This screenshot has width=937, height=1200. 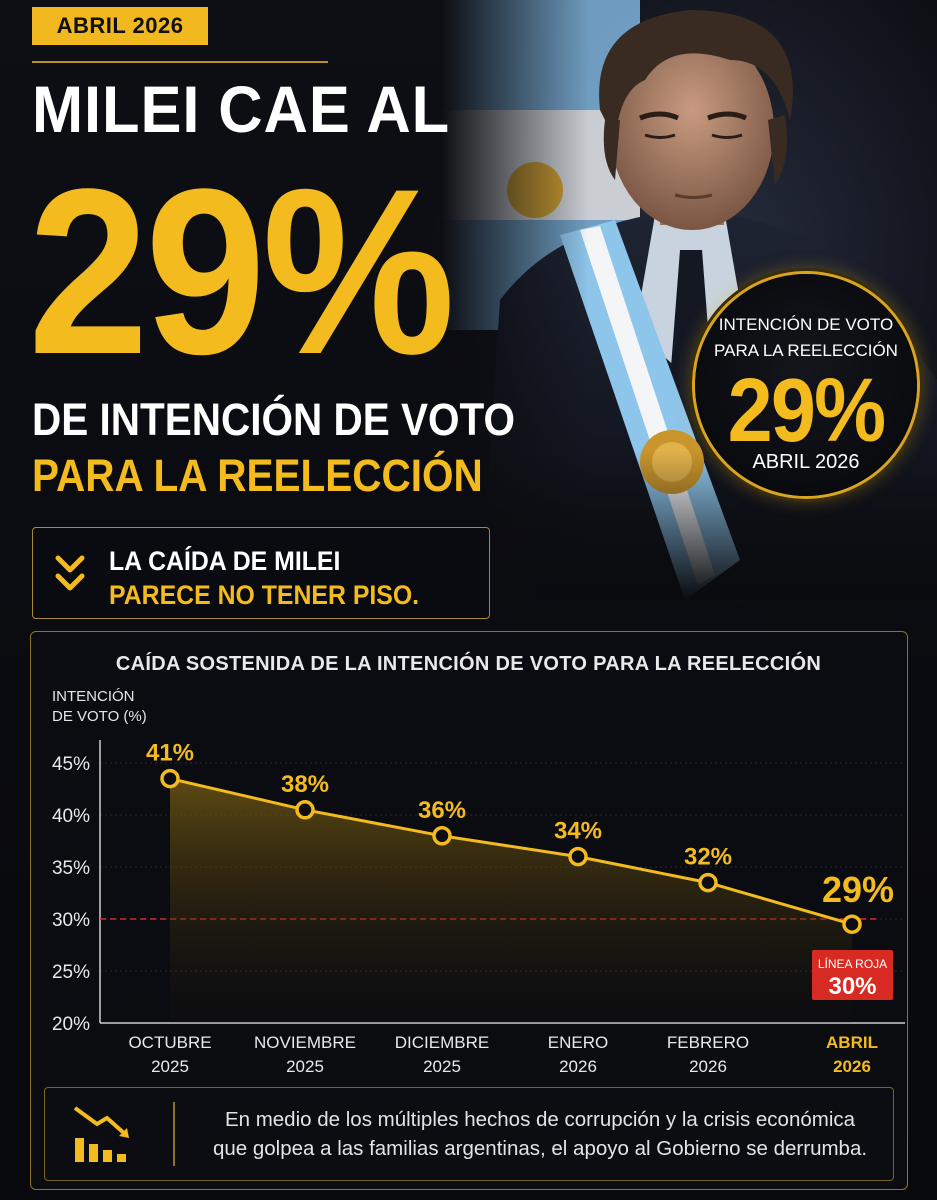 What do you see at coordinates (807, 411) in the screenshot?
I see `medallion-value: 29%` at bounding box center [807, 411].